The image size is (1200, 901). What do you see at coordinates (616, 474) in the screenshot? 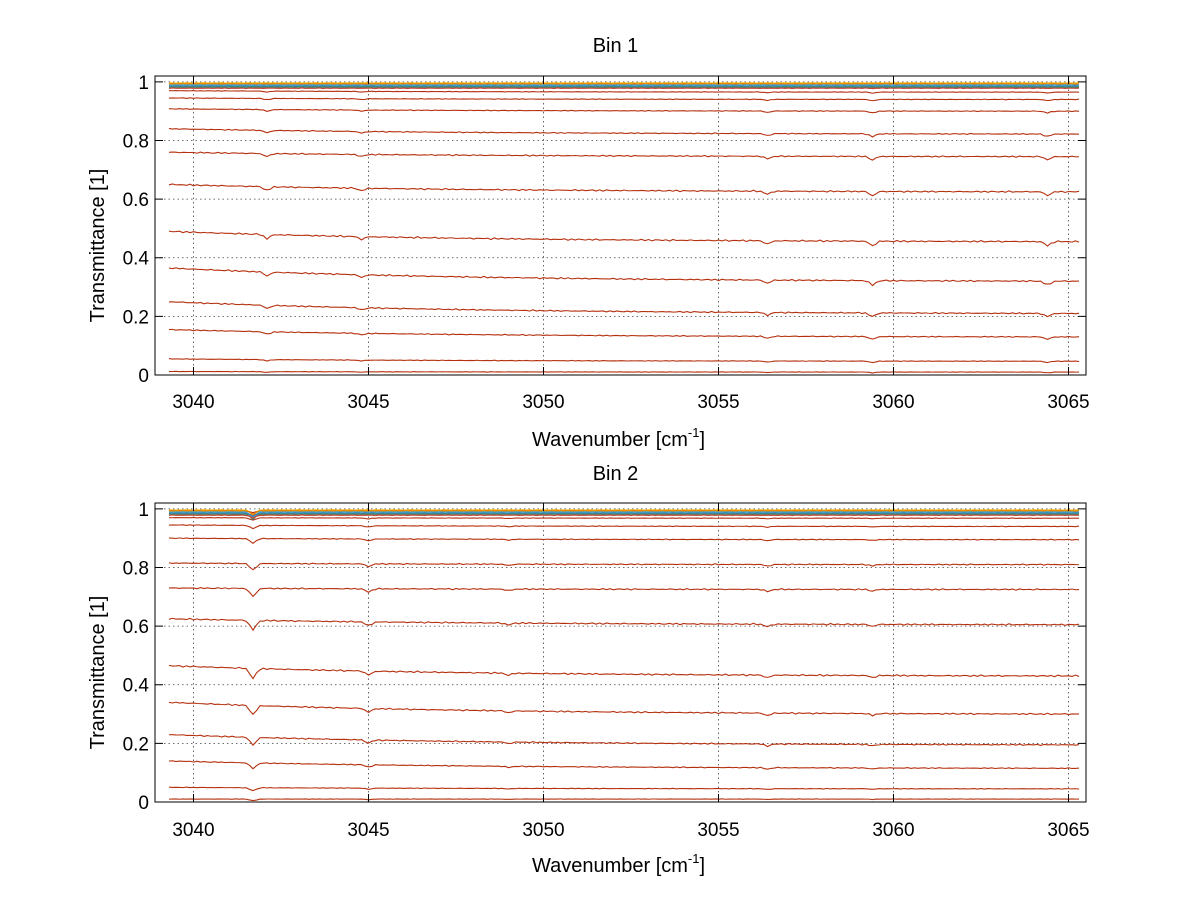
I see `chart-title: Bin 2` at bounding box center [616, 474].